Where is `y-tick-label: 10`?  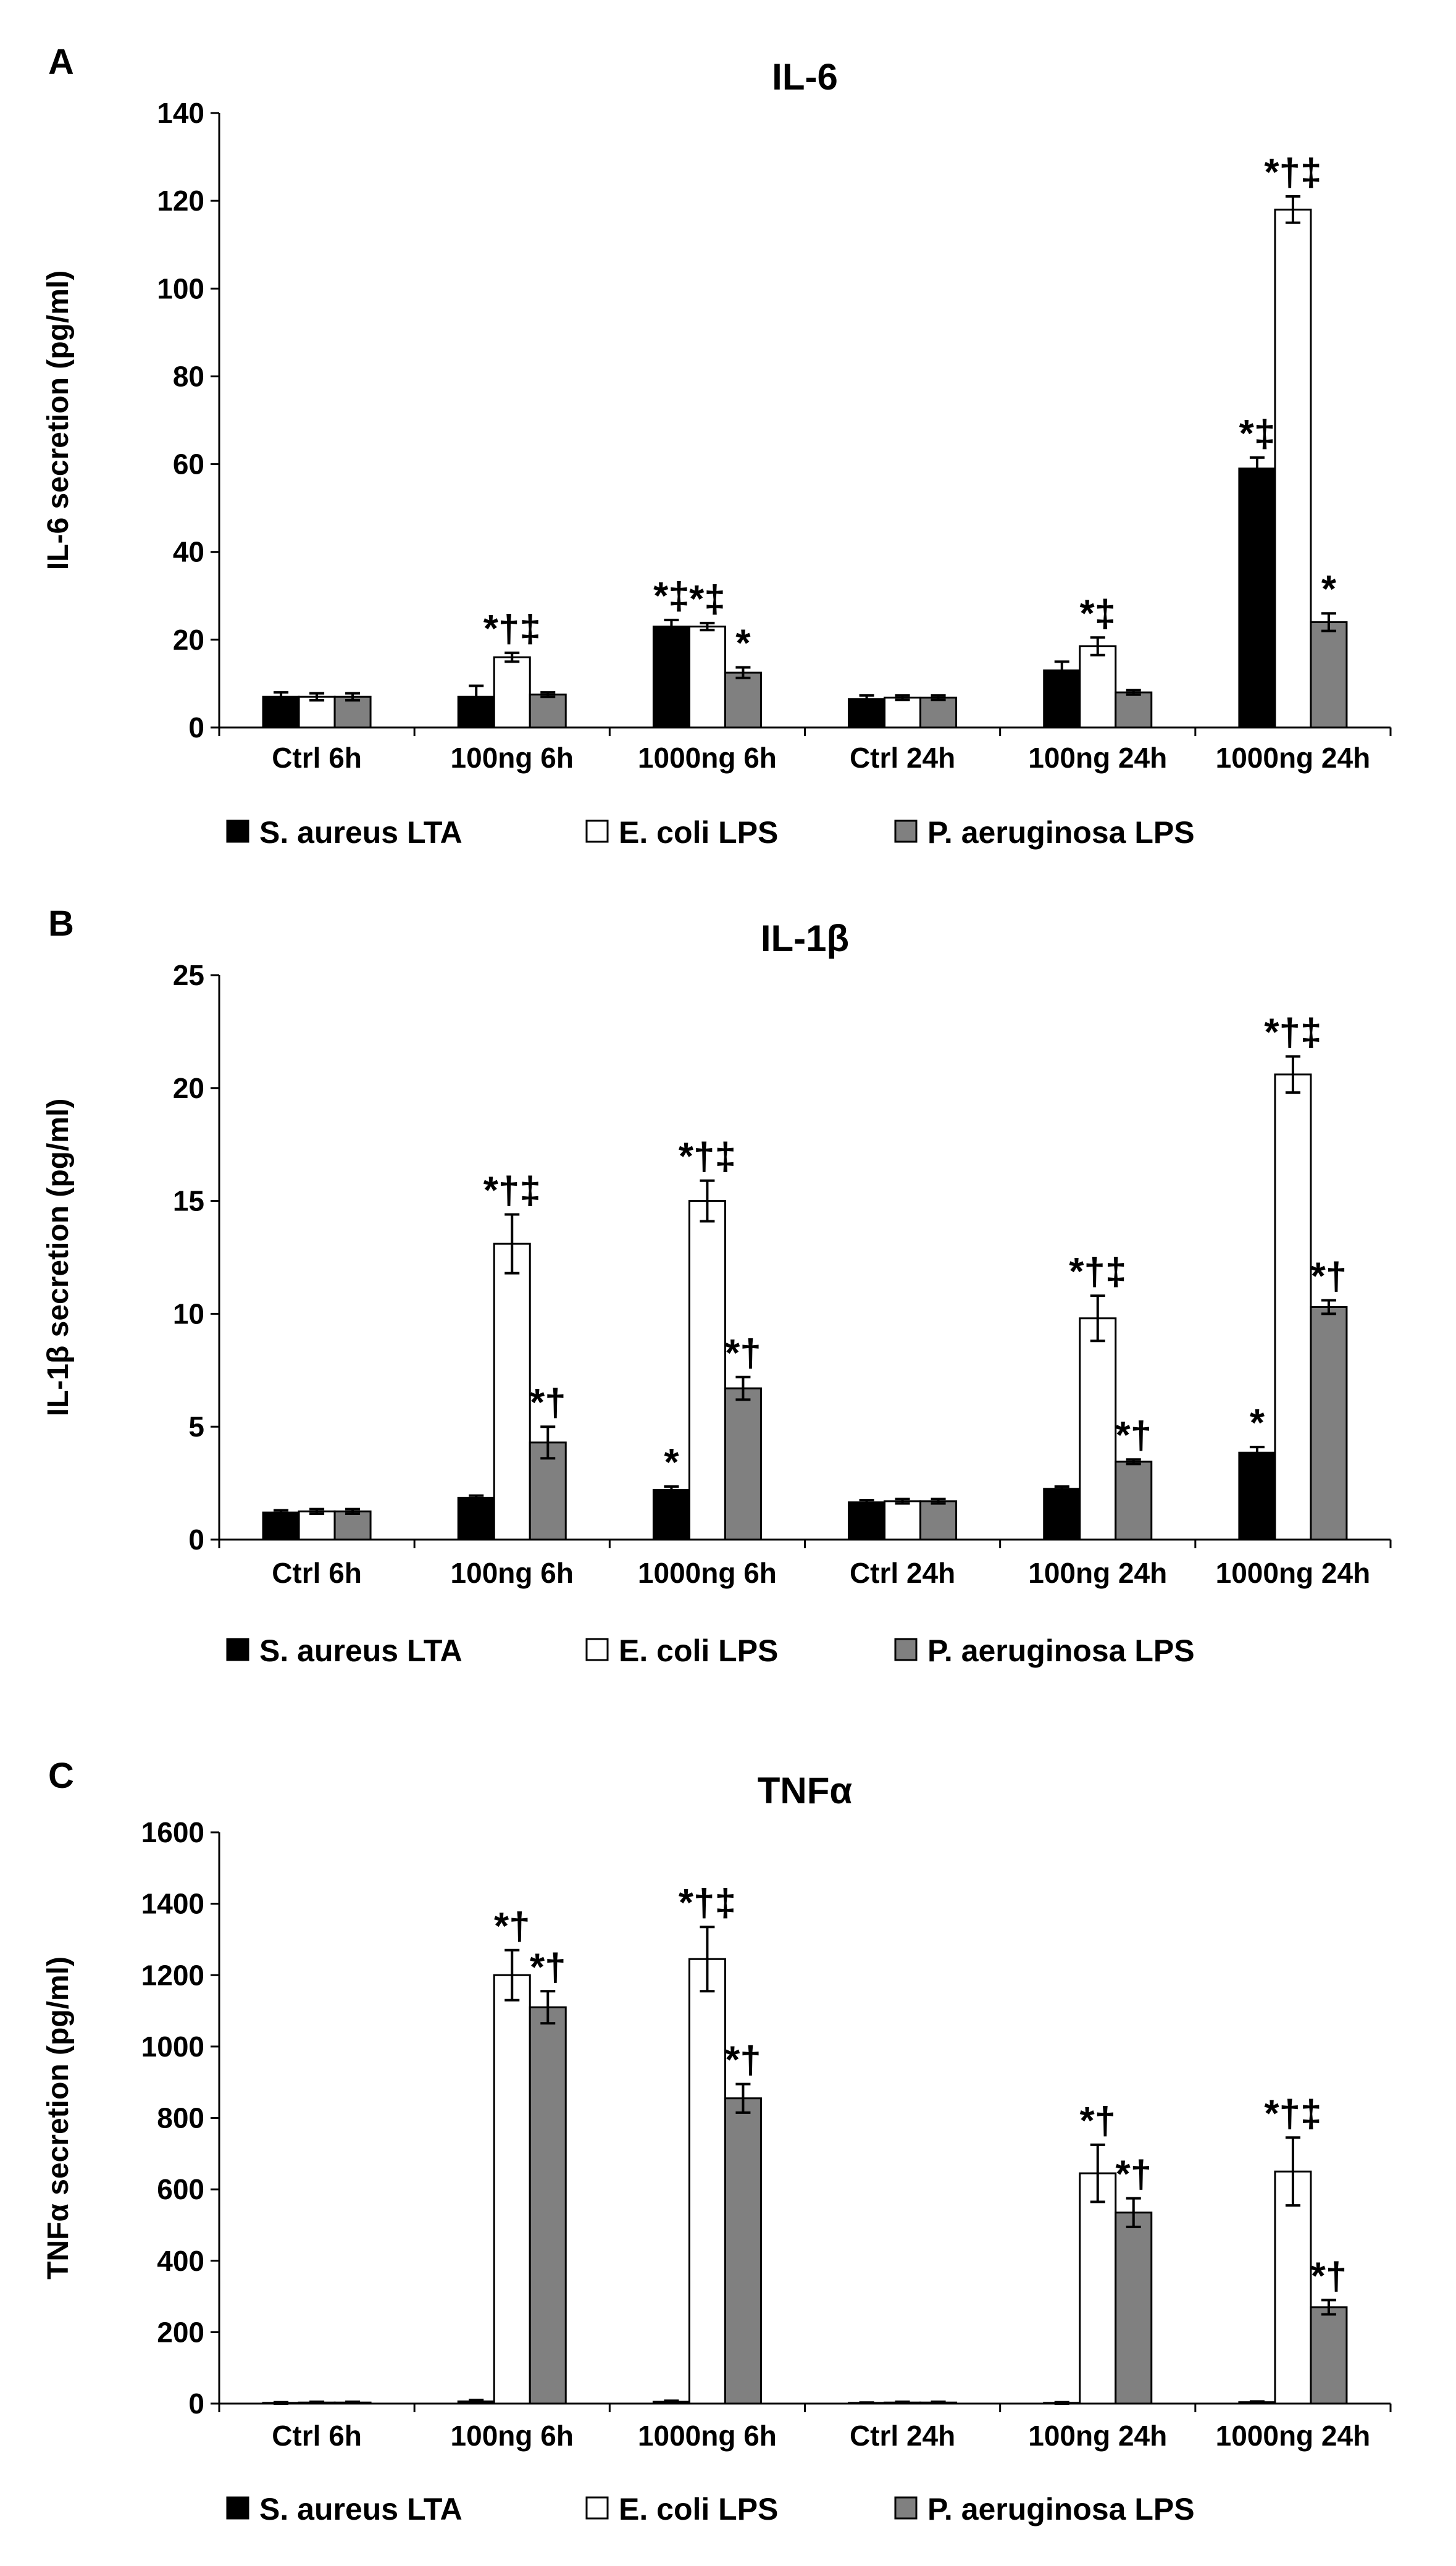 y-tick-label: 10 is located at coordinates (188, 1314).